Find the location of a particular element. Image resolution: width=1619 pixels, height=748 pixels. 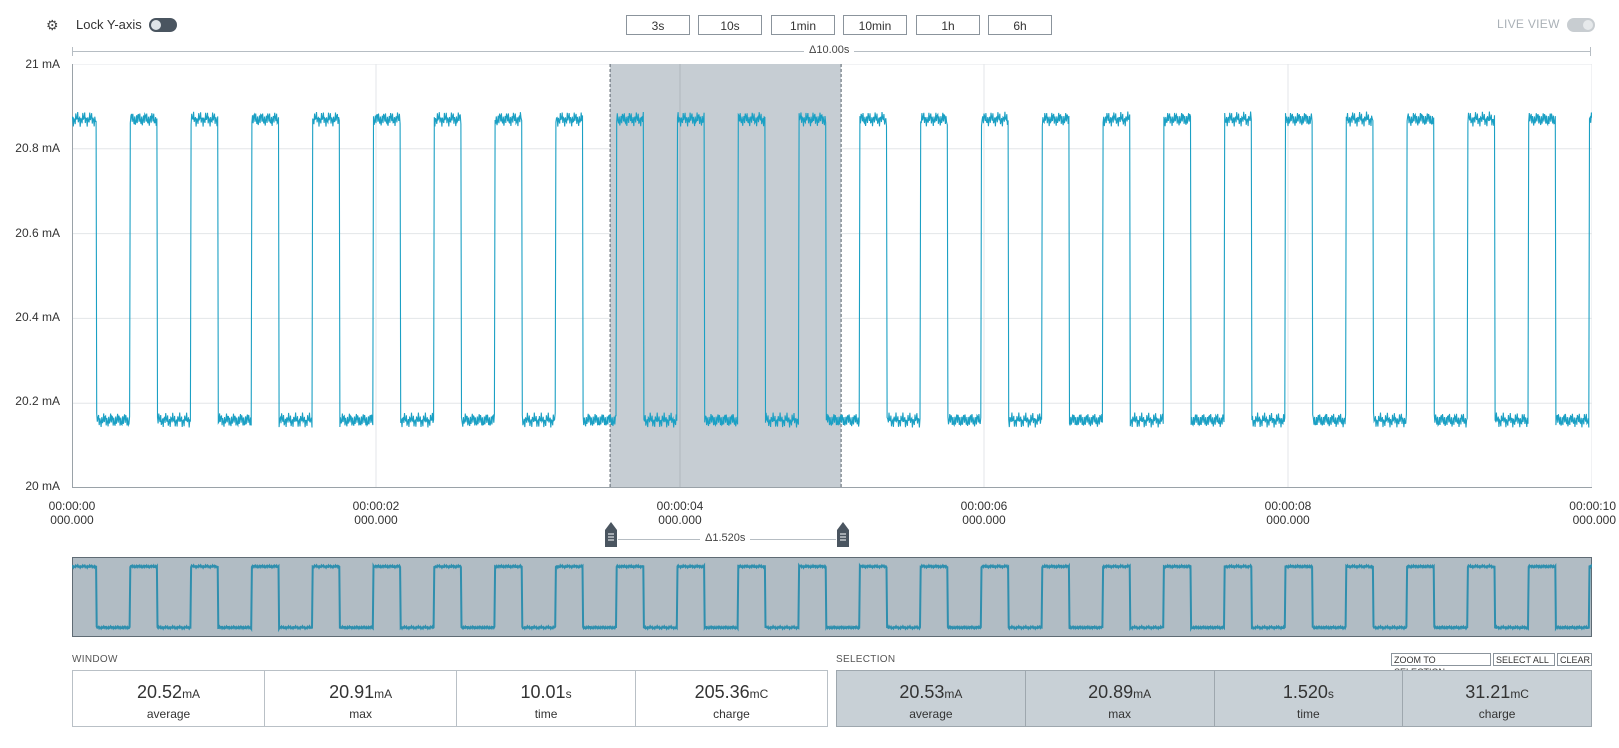

window-delta-tick-left is located at coordinates (72, 51).